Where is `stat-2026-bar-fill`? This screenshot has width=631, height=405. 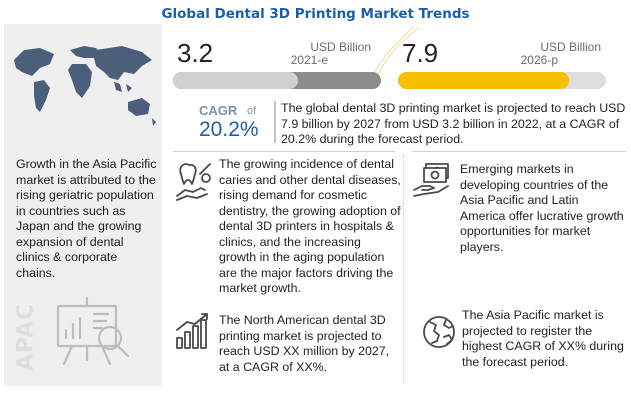 stat-2026-bar-fill is located at coordinates (483, 80).